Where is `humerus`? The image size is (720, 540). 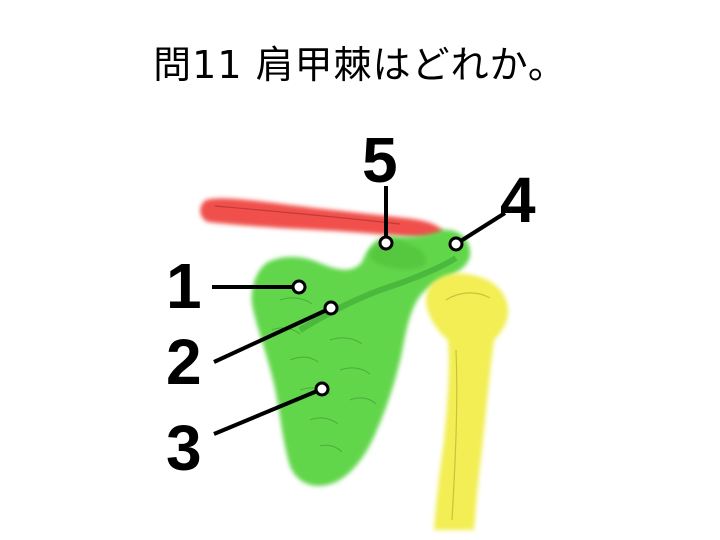
humerus is located at coordinates (467, 401).